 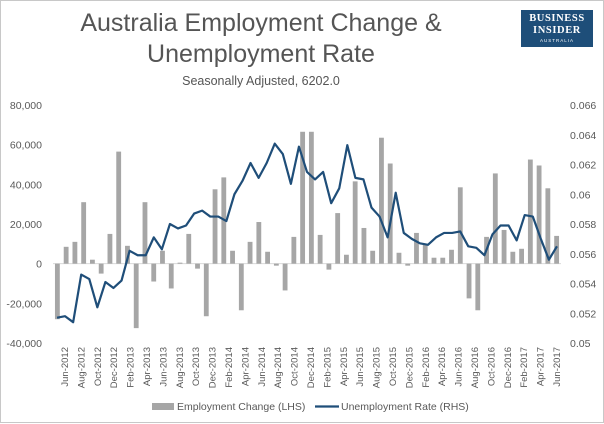 I want to click on y-left-tick-label: -40,000, so click(x=24, y=344).